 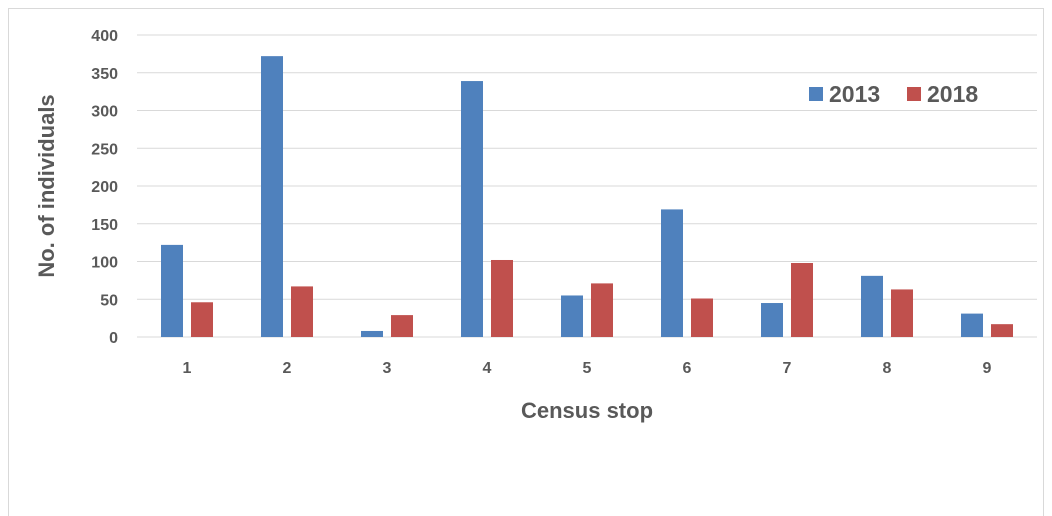 I want to click on x-tick-label: 6, so click(x=687, y=368).